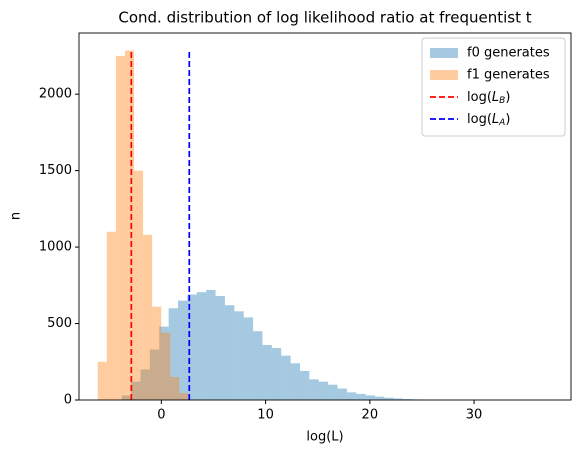 The height and width of the screenshot is (459, 581). Describe the element at coordinates (55, 94) in the screenshot. I see `y-tick-label: 2000` at that location.